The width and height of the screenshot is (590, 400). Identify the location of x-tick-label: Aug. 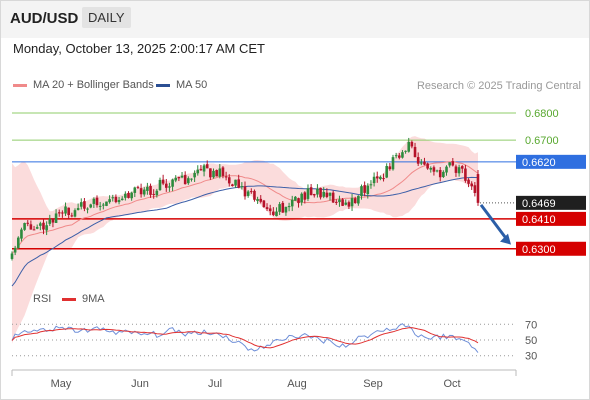
(297, 384).